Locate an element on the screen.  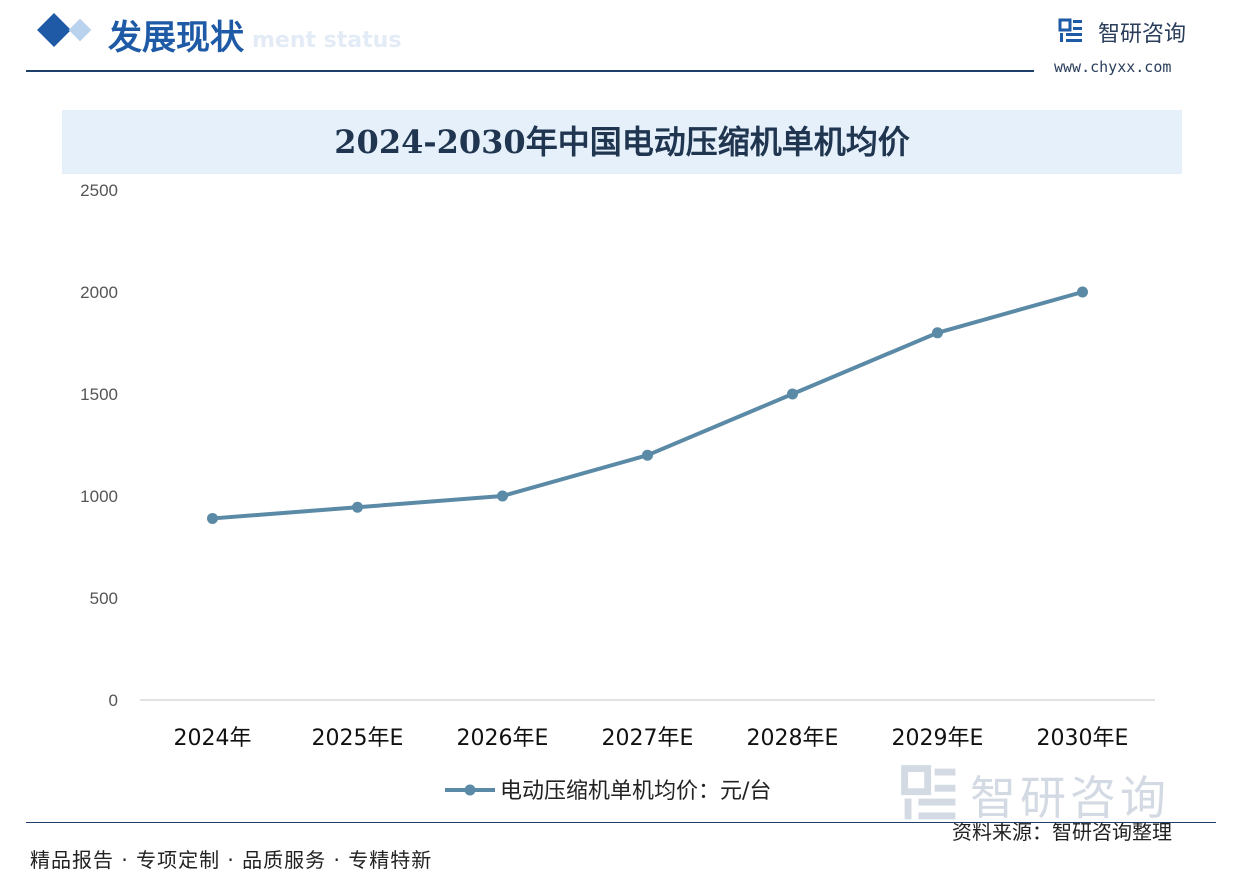
brand-logo-icon is located at coordinates (1070, 30).